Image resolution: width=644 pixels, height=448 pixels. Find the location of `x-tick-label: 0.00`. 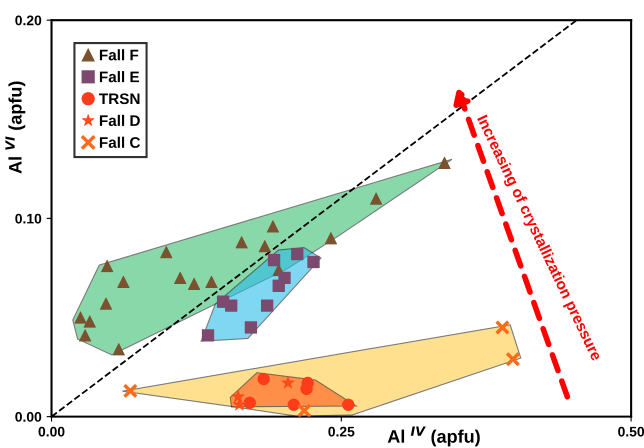

x-tick-label: 0.00 is located at coordinates (51, 431).